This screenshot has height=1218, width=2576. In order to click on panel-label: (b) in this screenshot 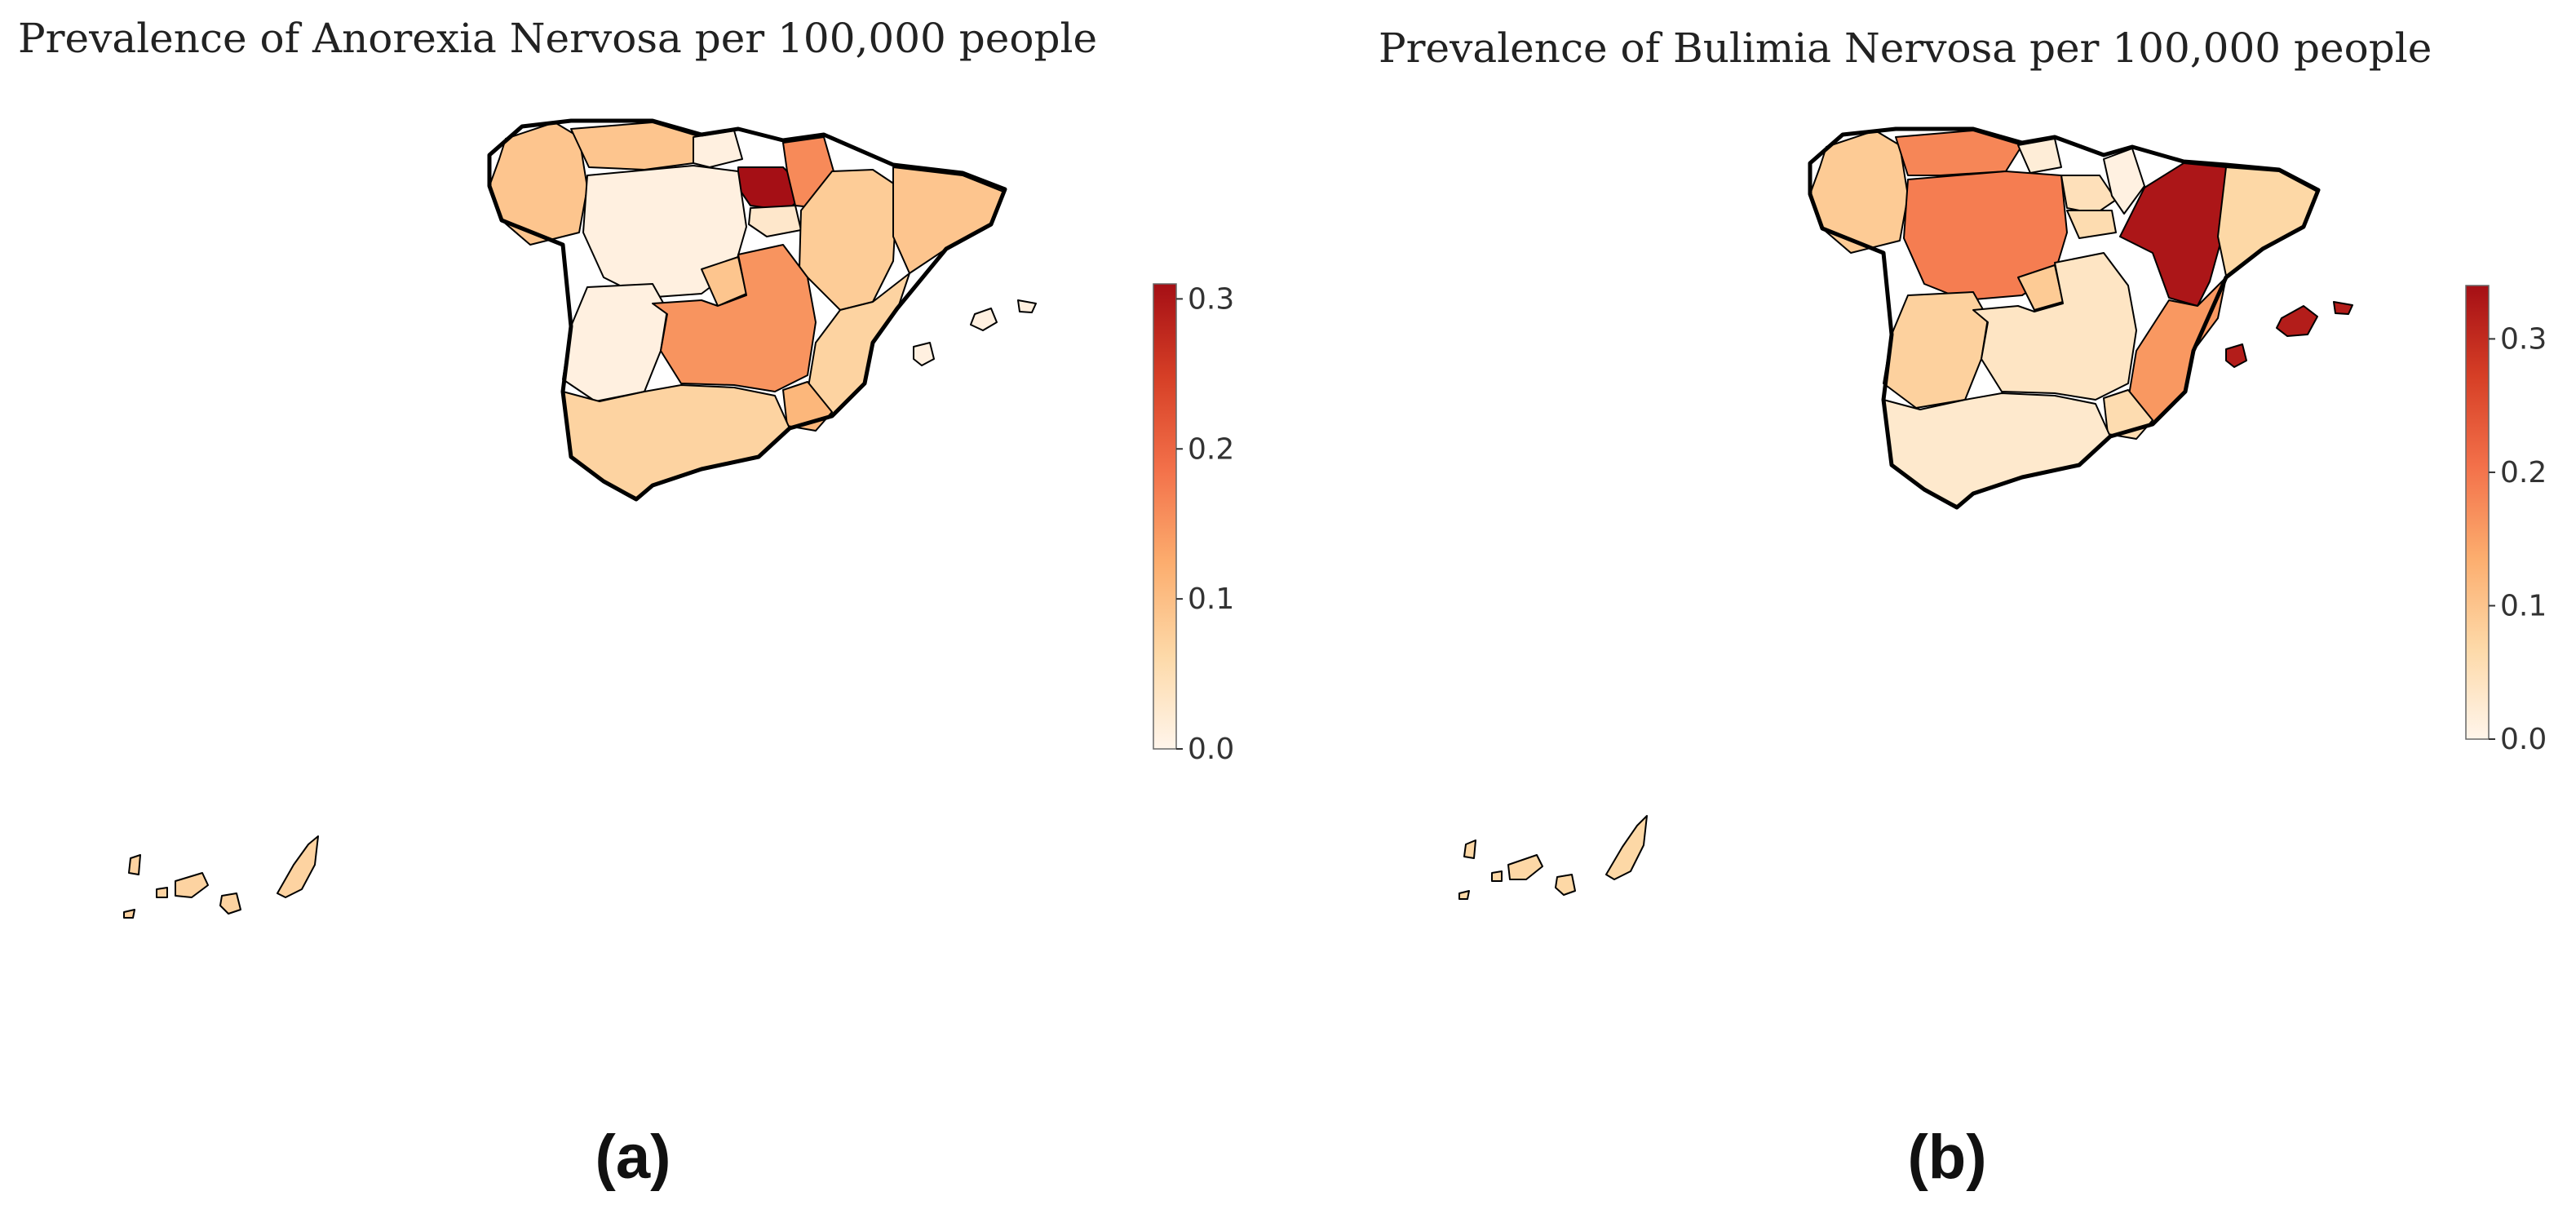, I will do `click(1947, 1157)`.